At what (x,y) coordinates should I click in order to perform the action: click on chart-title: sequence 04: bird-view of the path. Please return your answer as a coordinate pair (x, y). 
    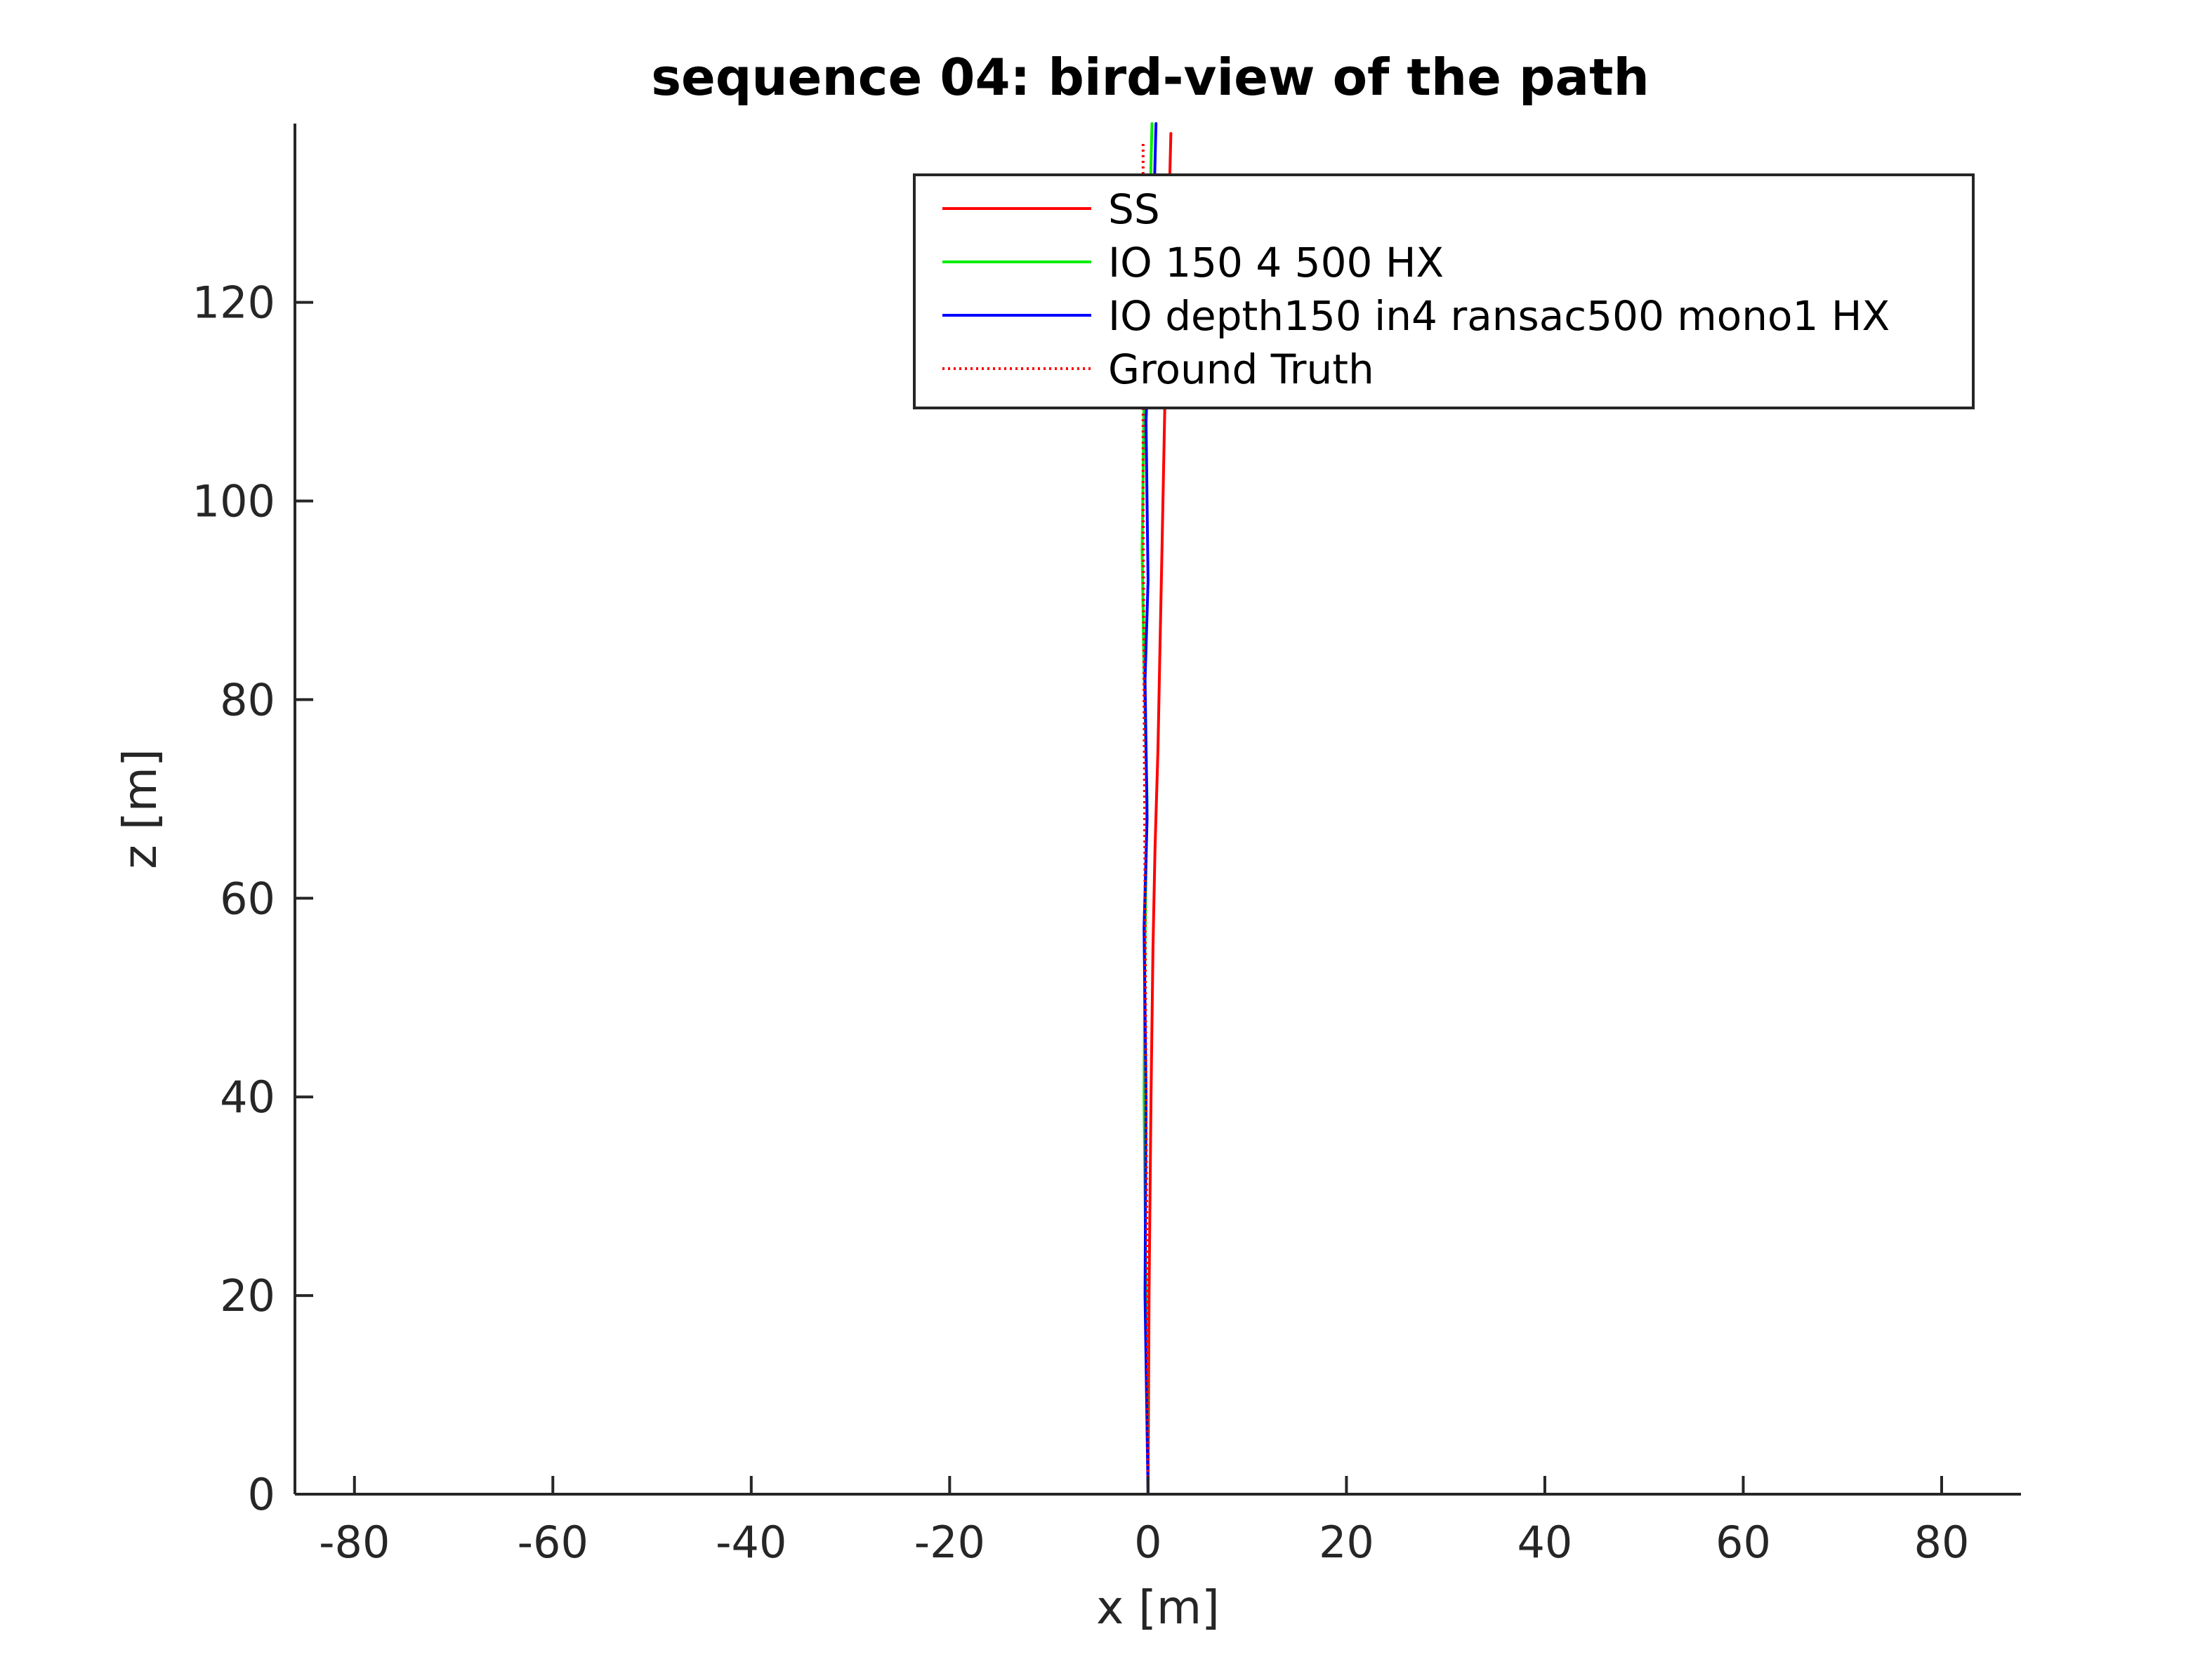
    Looking at the image, I should click on (1150, 77).